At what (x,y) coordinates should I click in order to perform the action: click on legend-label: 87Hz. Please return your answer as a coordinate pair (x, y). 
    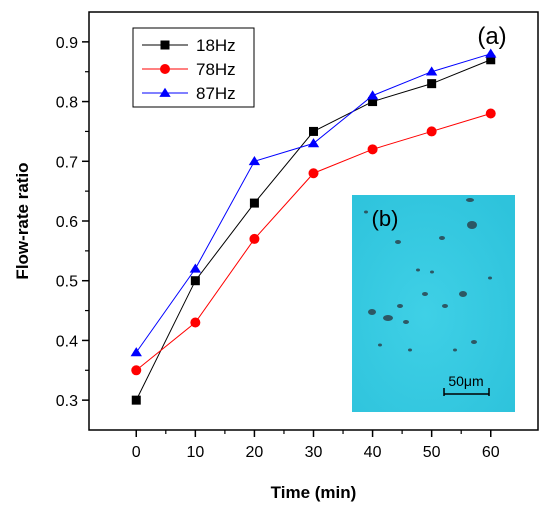
    Looking at the image, I should click on (216, 93).